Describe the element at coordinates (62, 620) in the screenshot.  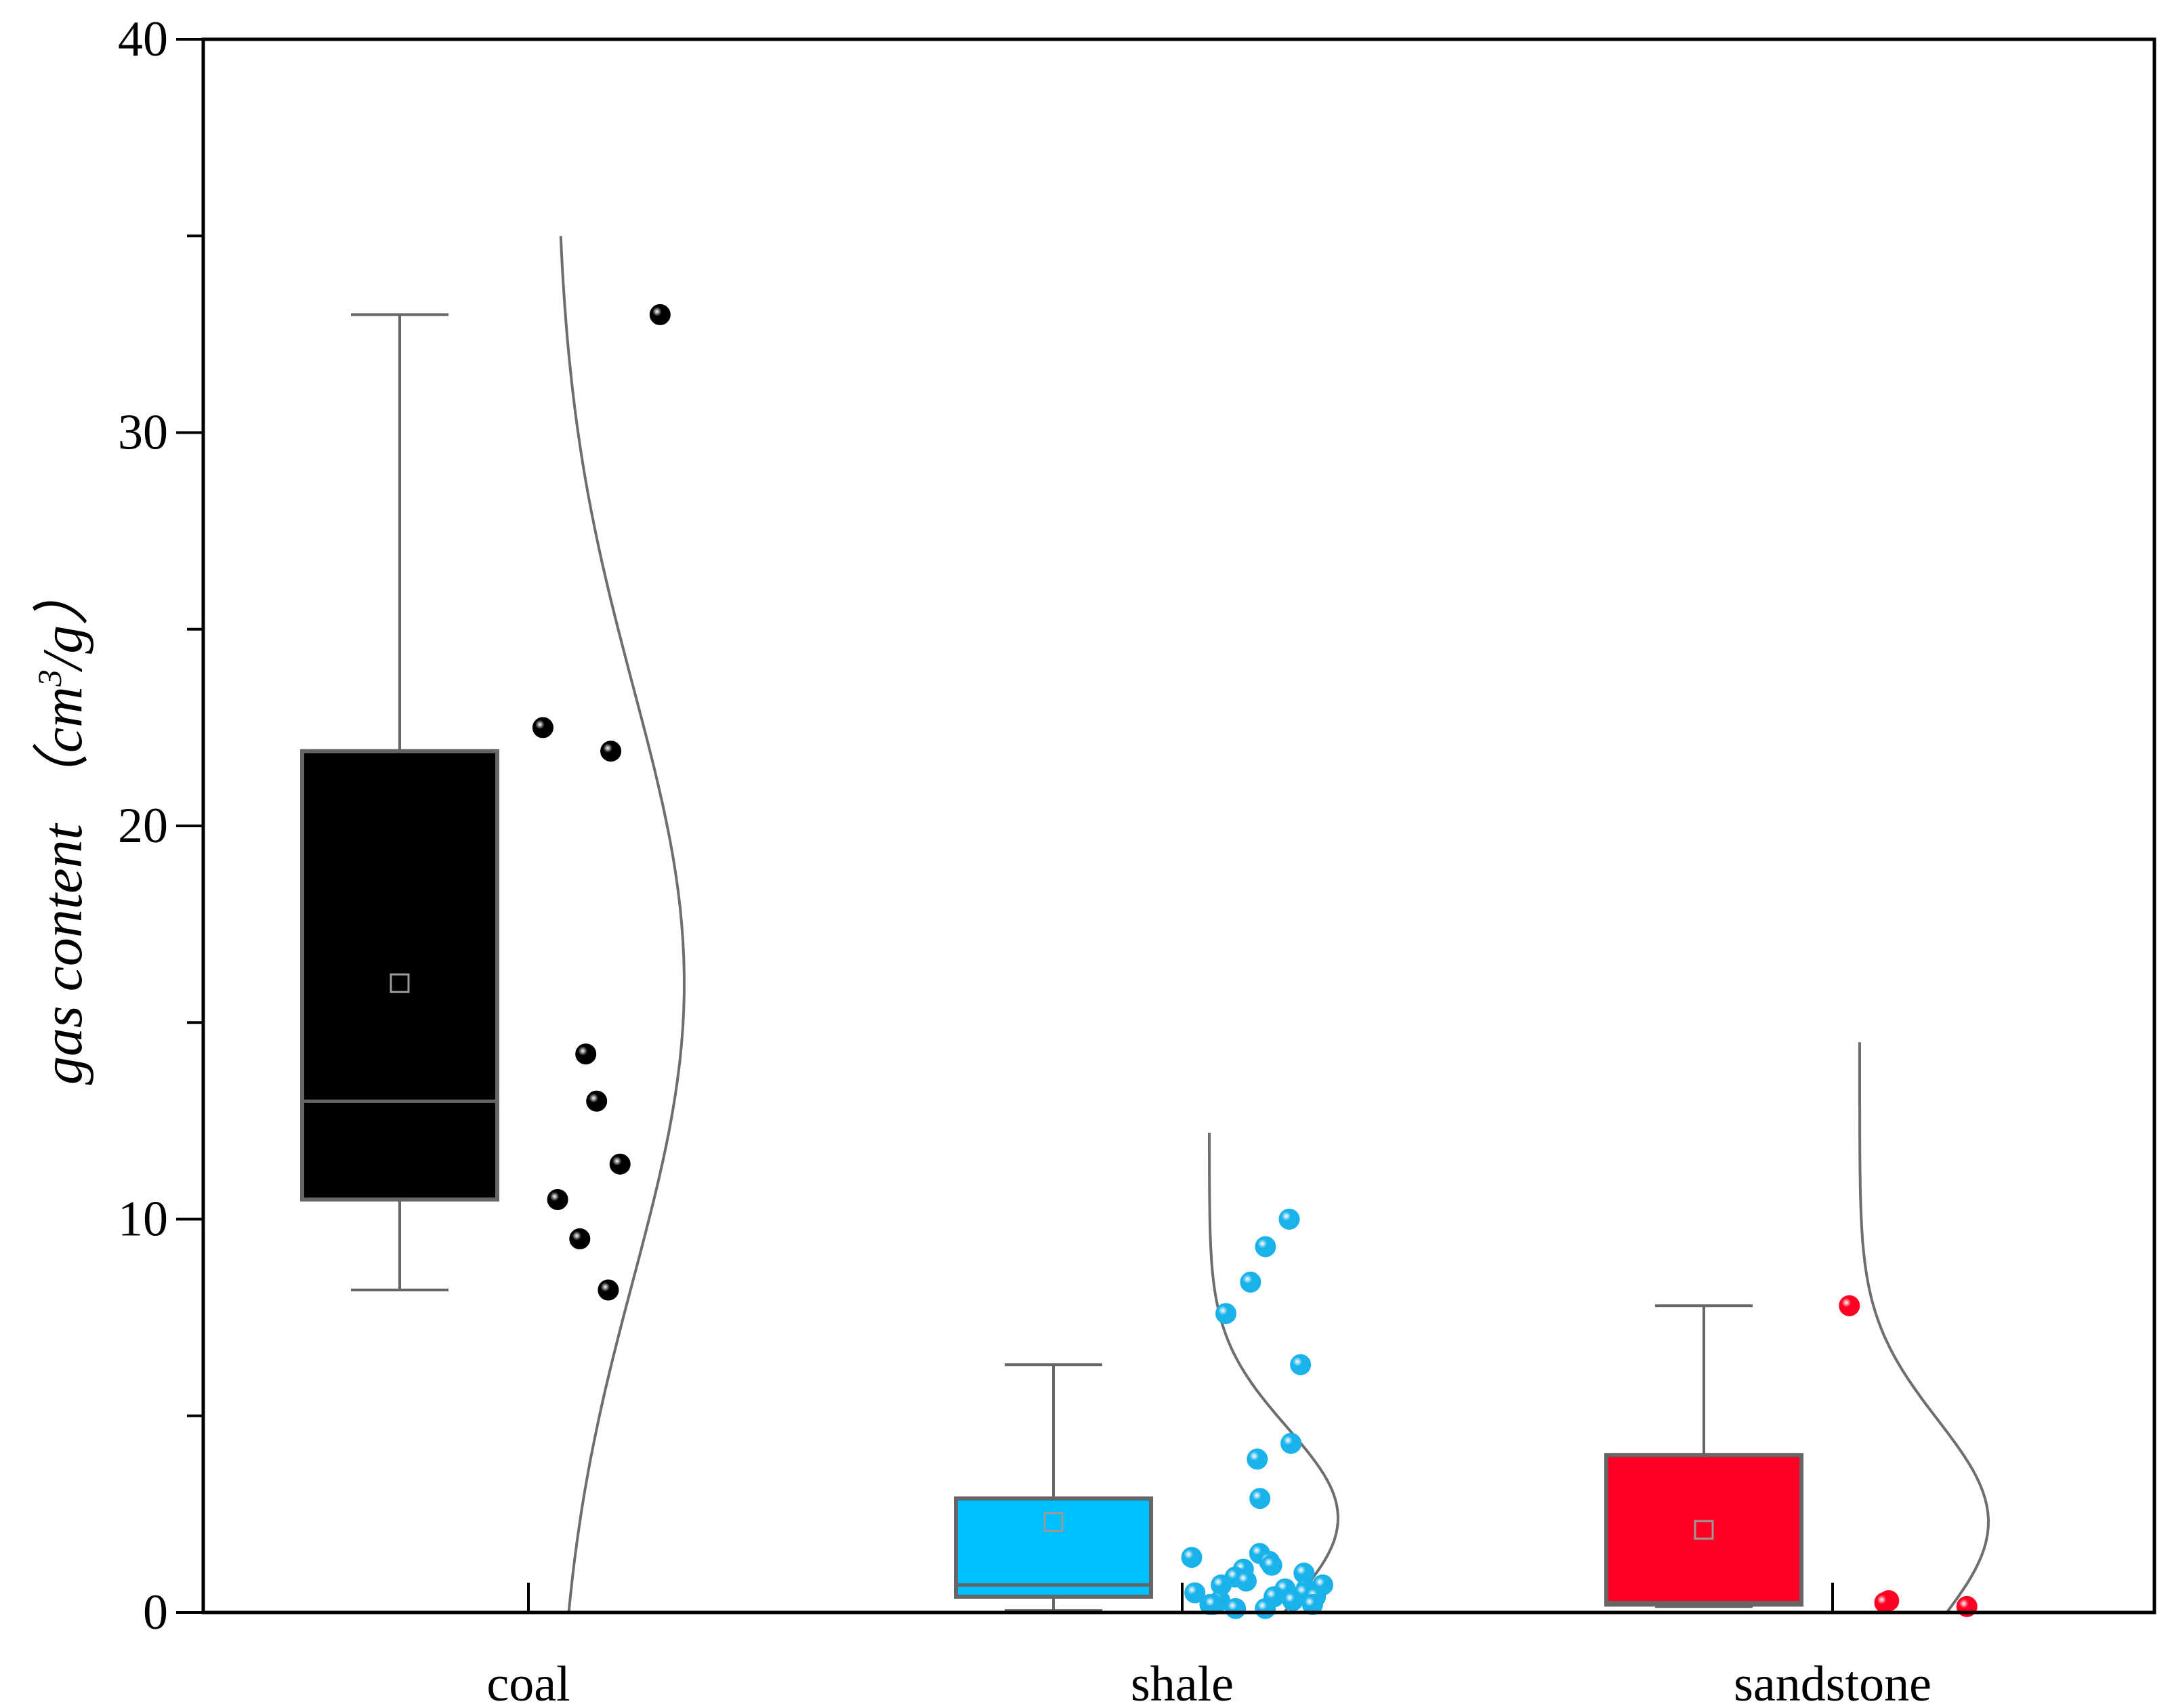
I see `y-axis-title-suffix: /g）` at that location.